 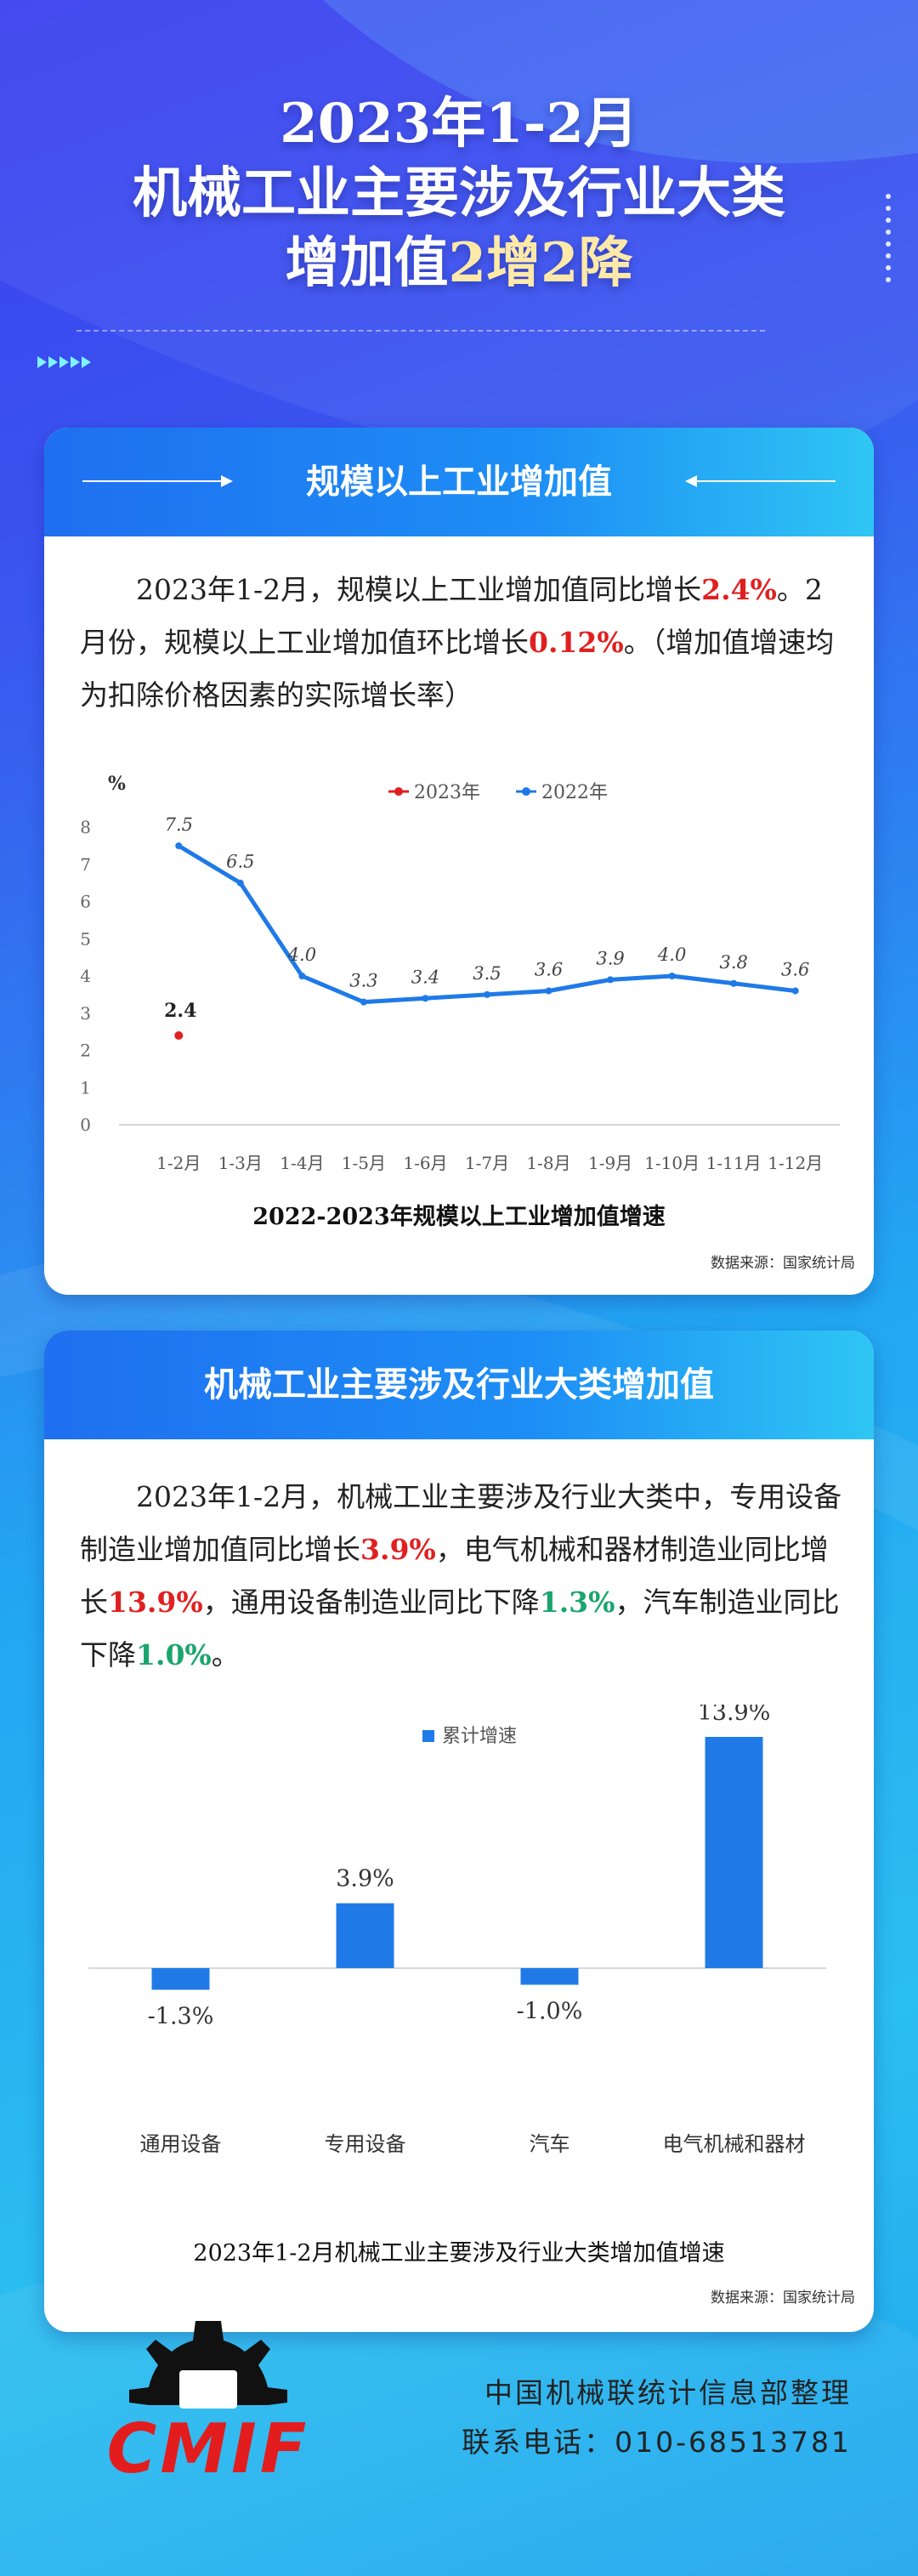 What do you see at coordinates (783, 2298) in the screenshot?
I see `data-source: 数据来源：国家统计局` at bounding box center [783, 2298].